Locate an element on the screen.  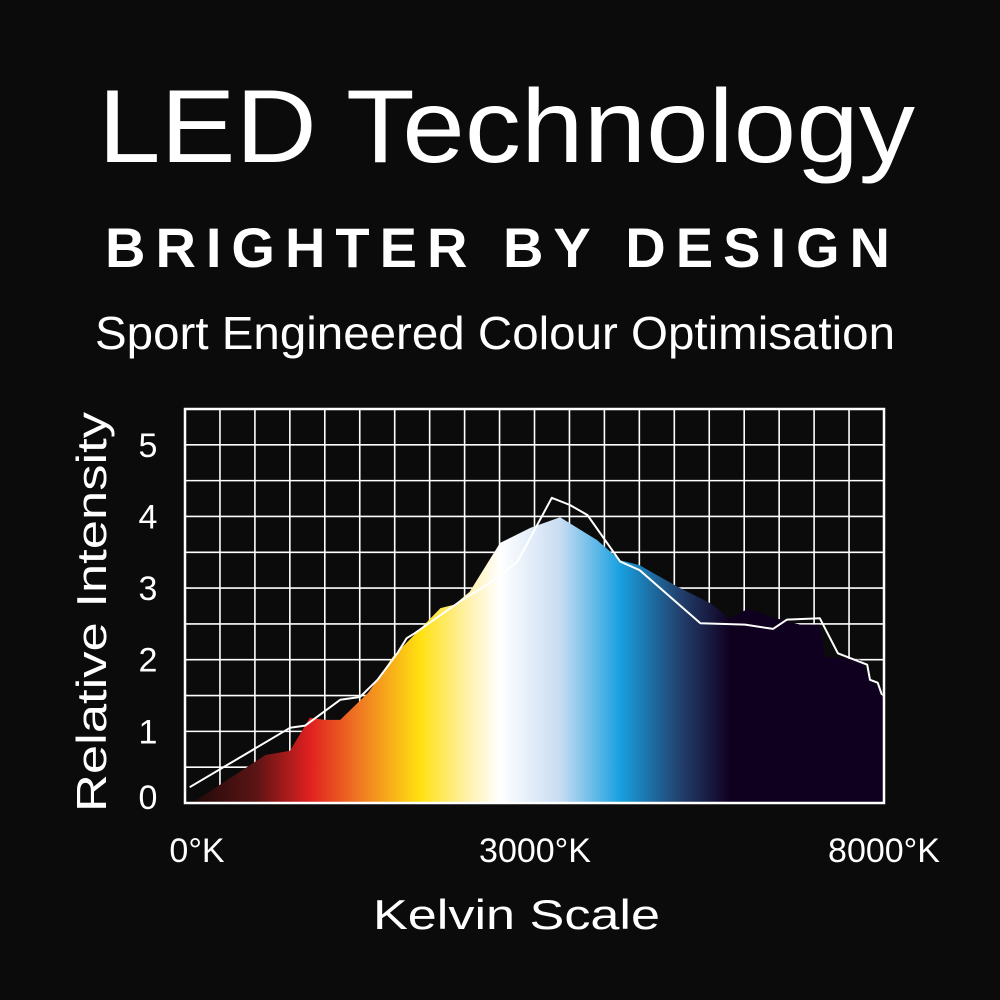
x-axis-ticks: 0°K 3000°K 8000°K is located at coordinates (554, 851).